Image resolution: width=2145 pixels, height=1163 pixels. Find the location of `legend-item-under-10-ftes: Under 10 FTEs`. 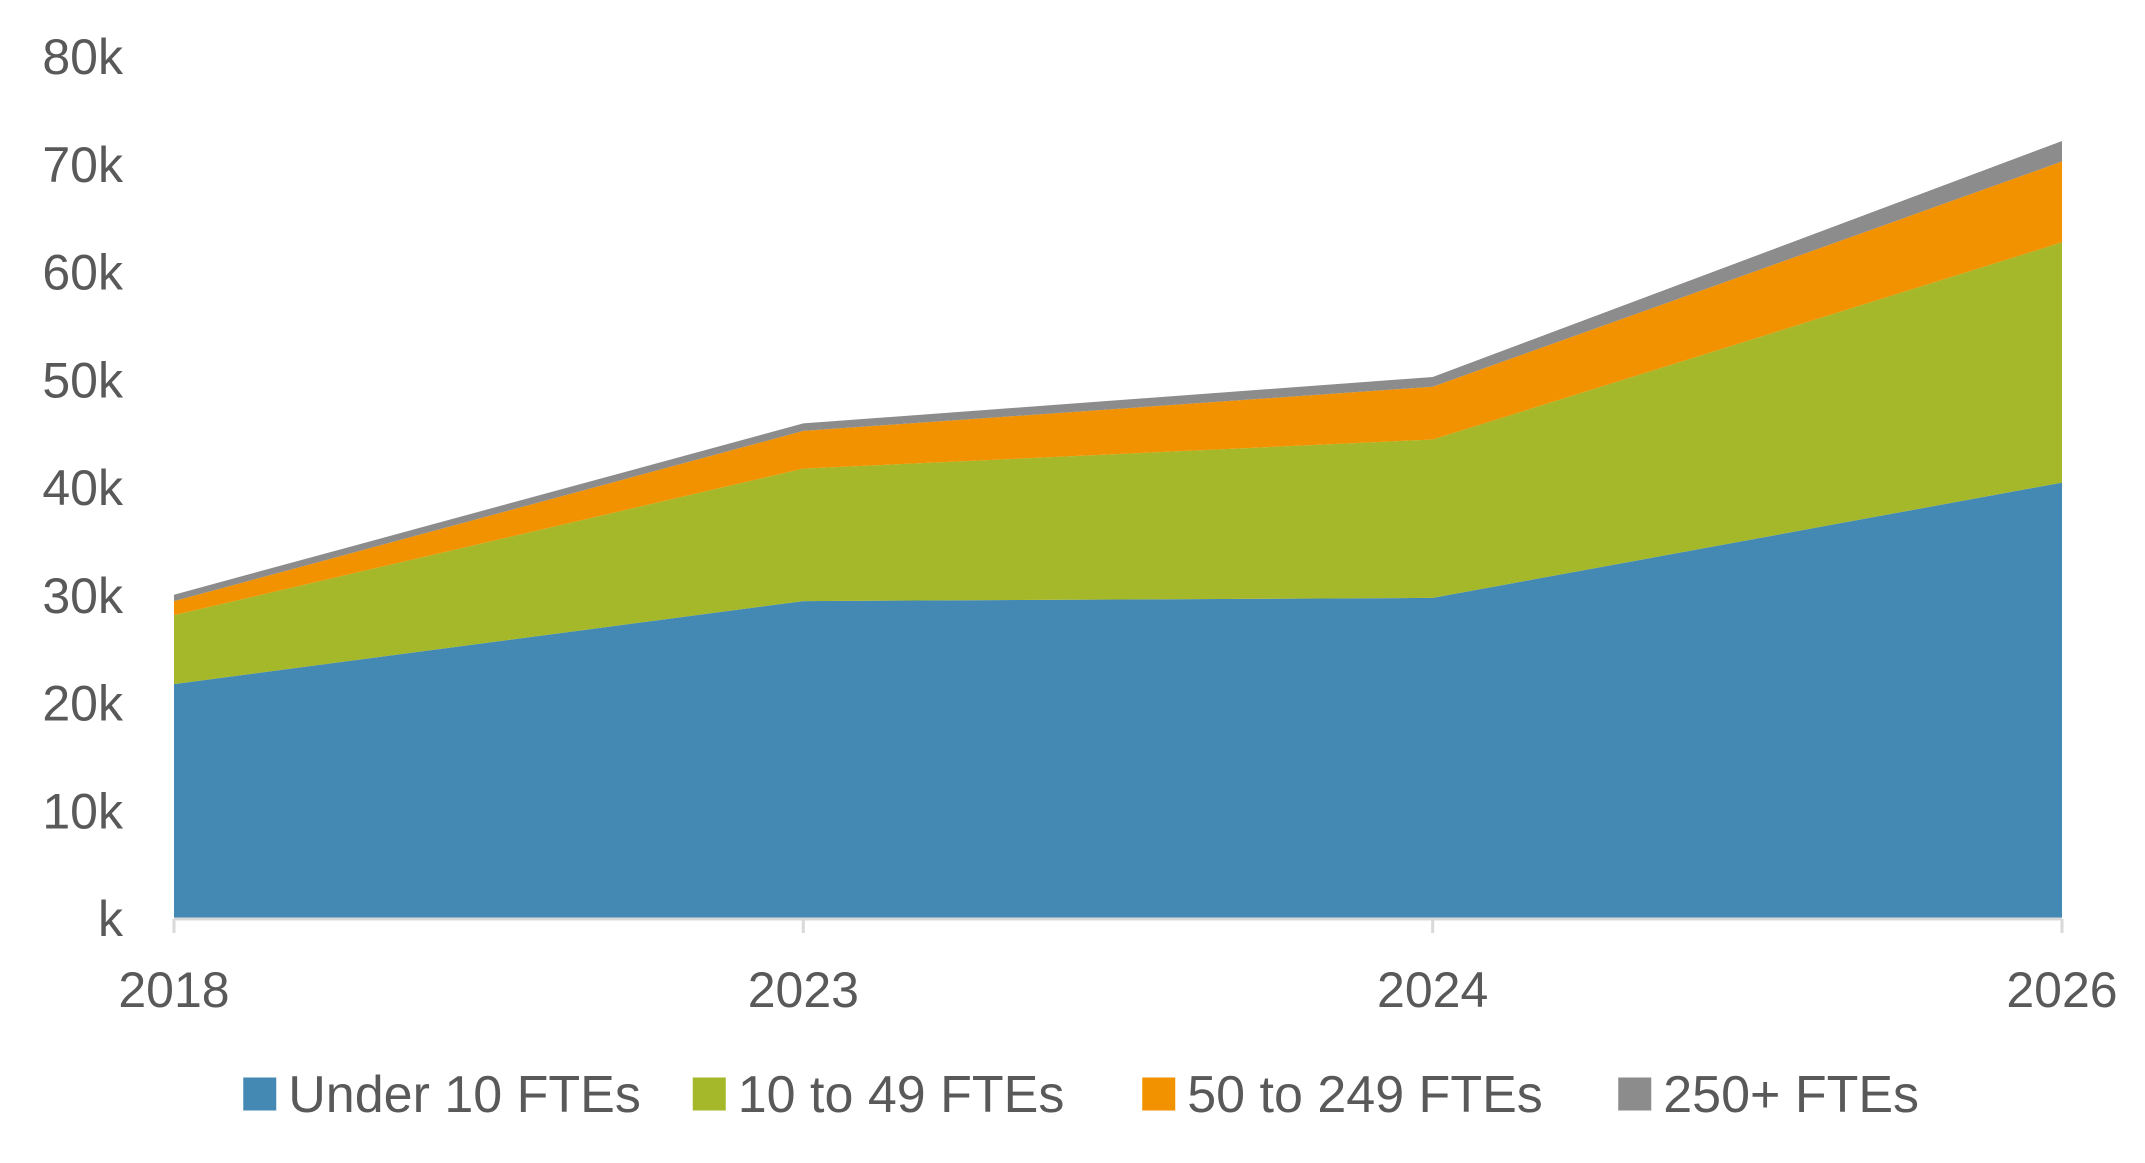

legend-item-under-10-ftes: Under 10 FTEs is located at coordinates (442, 1095).